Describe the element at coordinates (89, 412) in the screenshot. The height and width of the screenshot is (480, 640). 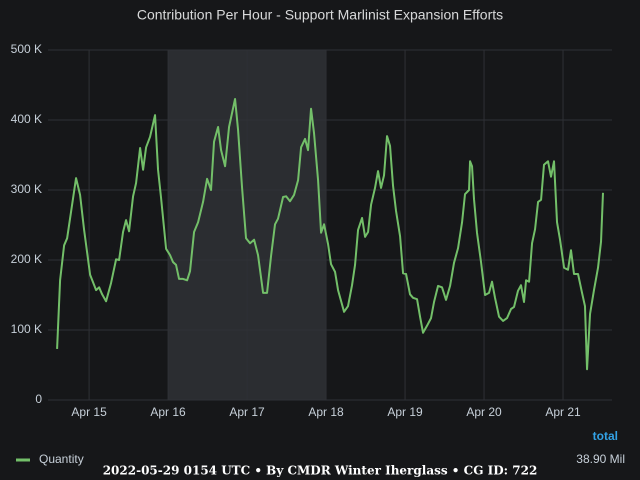
I see `x-tick-label: Apr 15` at that location.